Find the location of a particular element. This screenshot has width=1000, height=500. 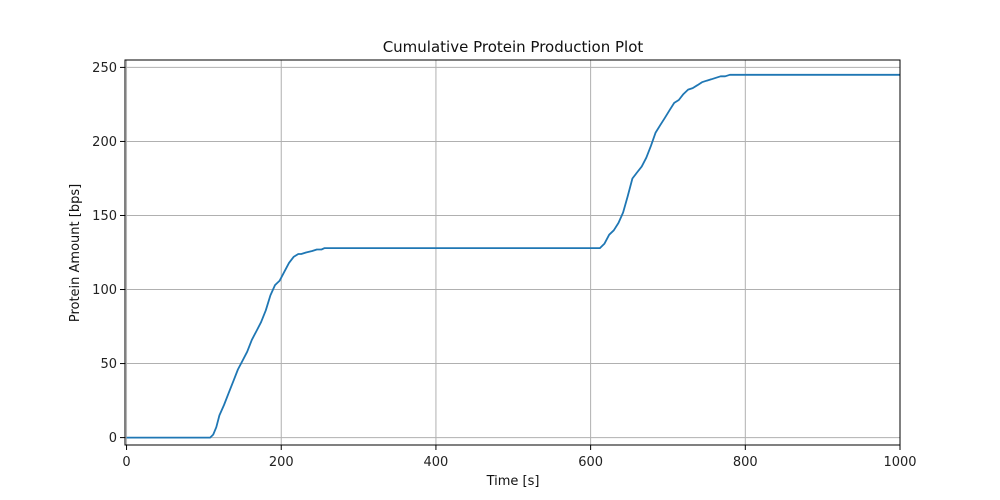

x-tick-label: 400 is located at coordinates (436, 462).